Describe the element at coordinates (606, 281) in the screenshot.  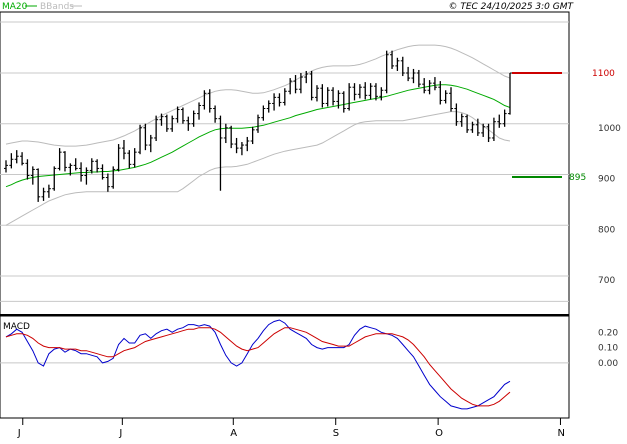
I see `price-tick-label: 700` at that location.